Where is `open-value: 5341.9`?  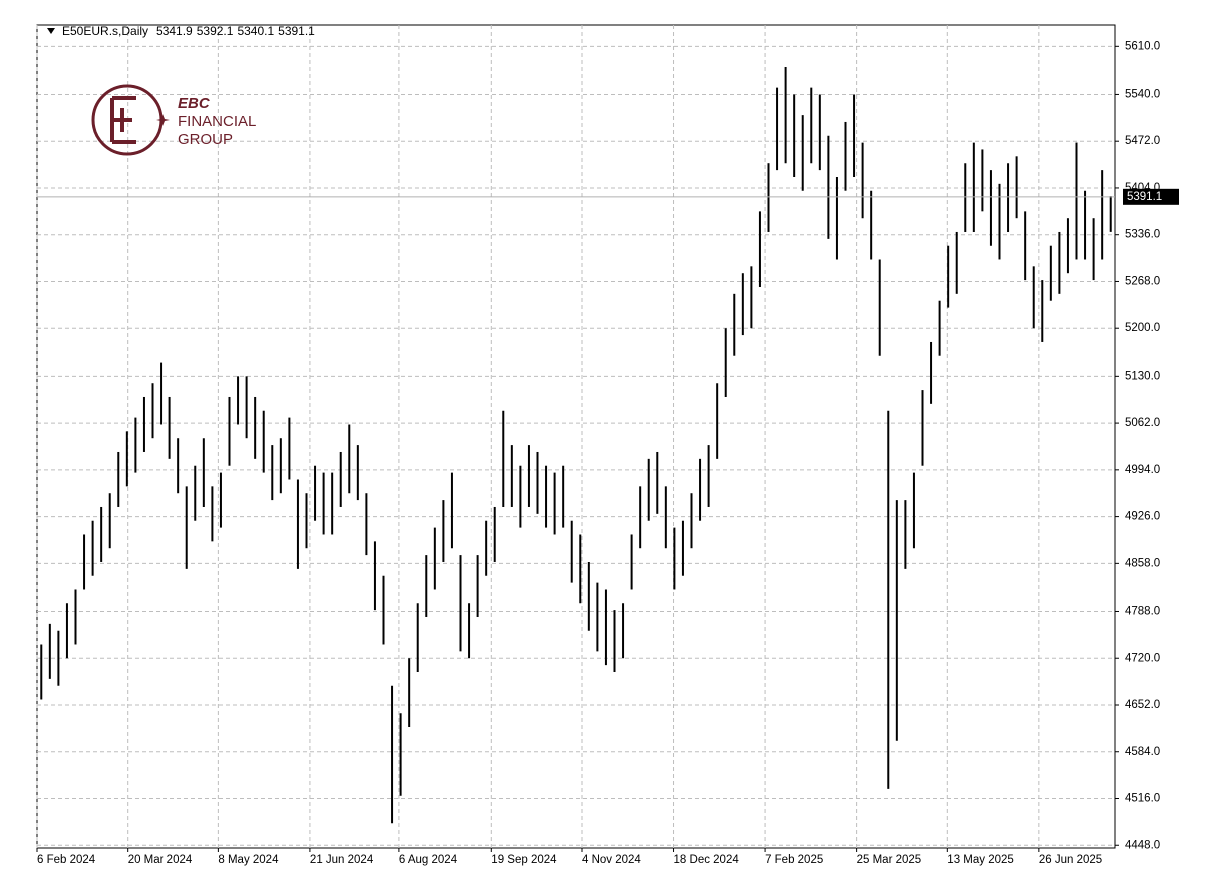 open-value: 5341.9 is located at coordinates (174, 31).